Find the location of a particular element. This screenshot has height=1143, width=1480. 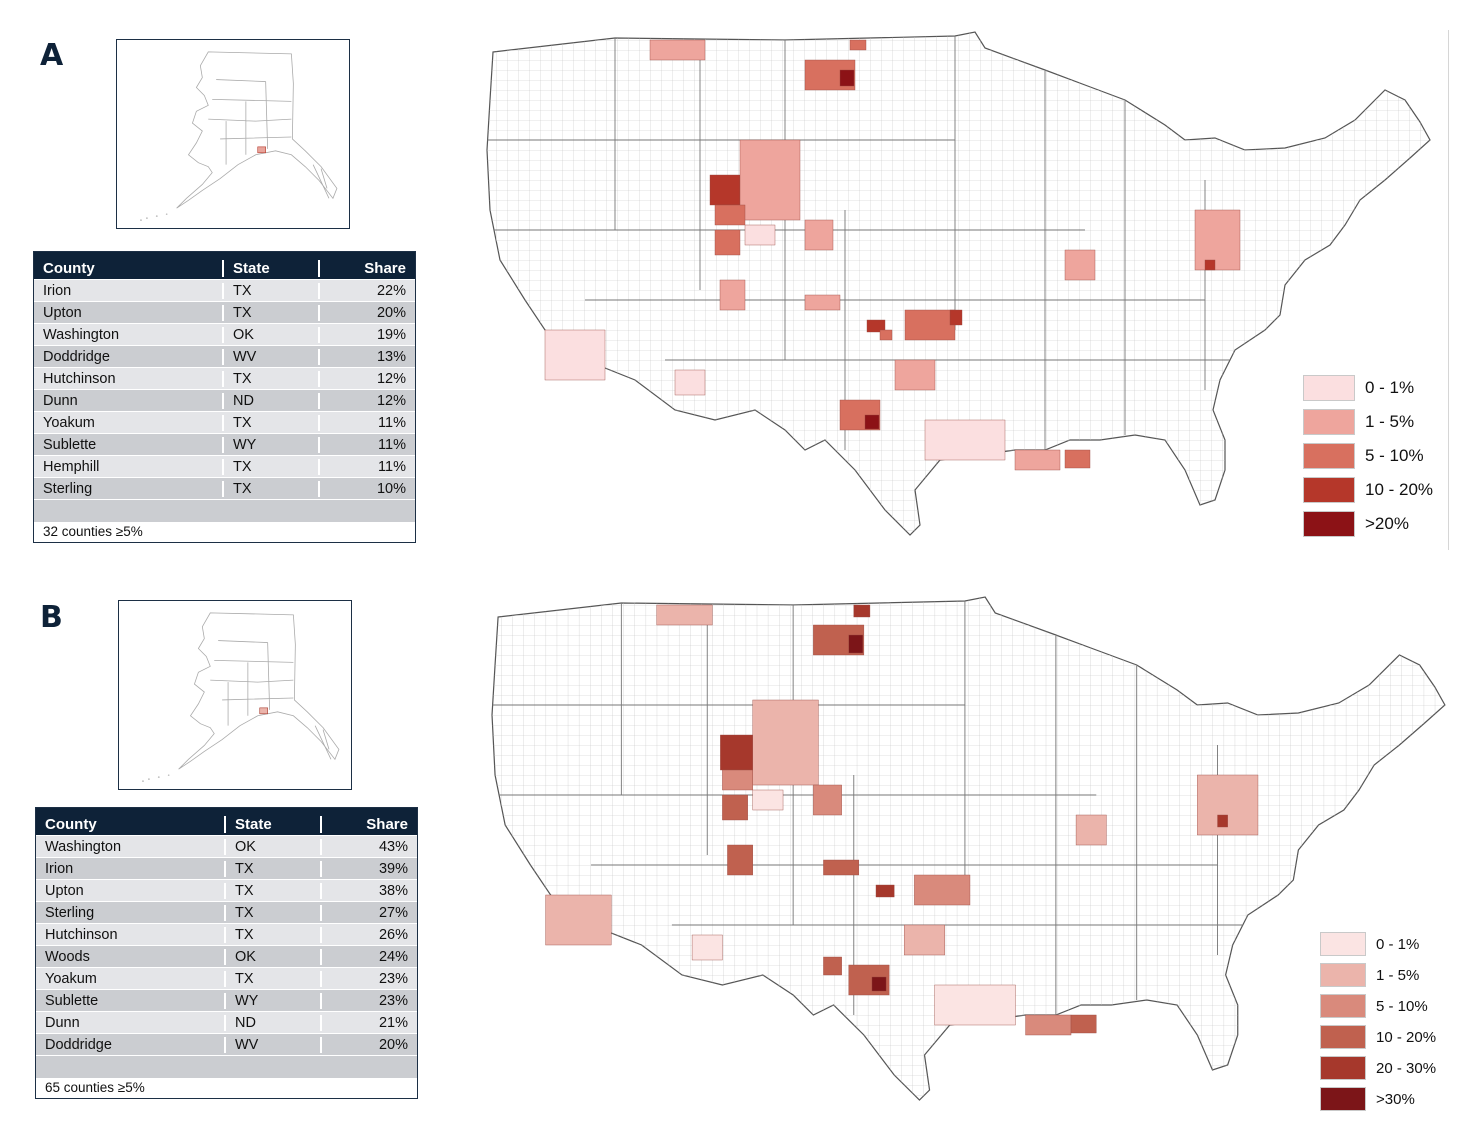

cell-share: 22% is located at coordinates (391, 290).